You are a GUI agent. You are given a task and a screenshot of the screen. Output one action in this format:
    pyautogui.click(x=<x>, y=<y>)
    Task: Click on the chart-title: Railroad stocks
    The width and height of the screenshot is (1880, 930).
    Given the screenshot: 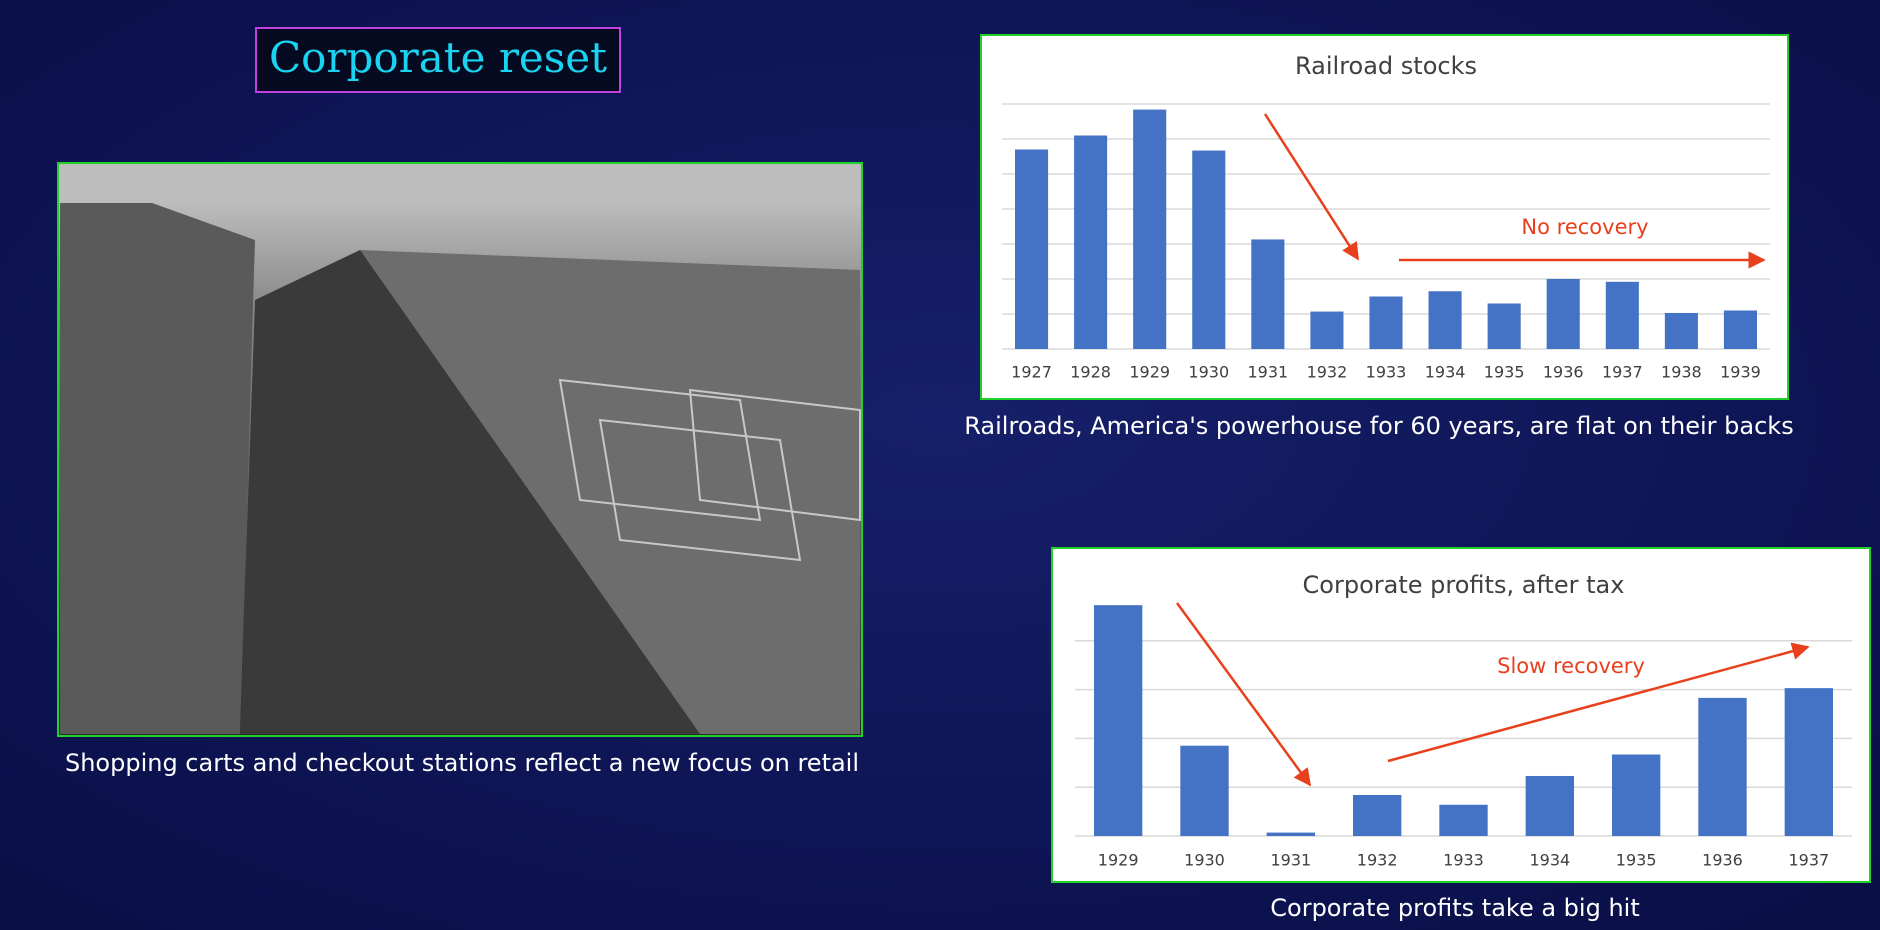 What is the action you would take?
    pyautogui.click(x=1386, y=66)
    